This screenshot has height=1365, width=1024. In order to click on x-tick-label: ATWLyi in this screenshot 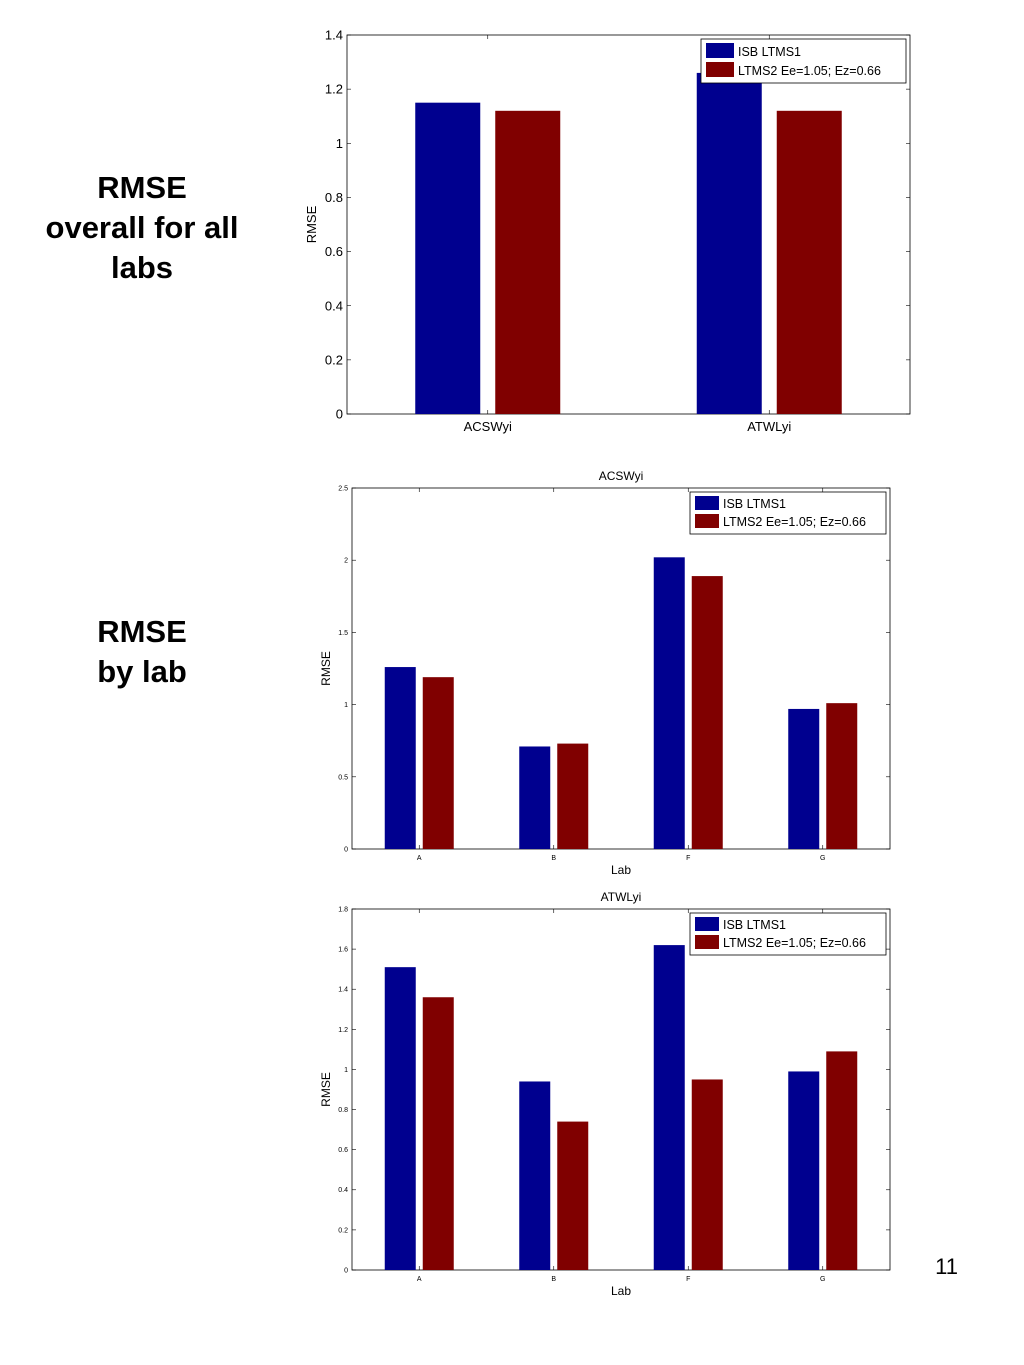, I will do `click(769, 426)`.